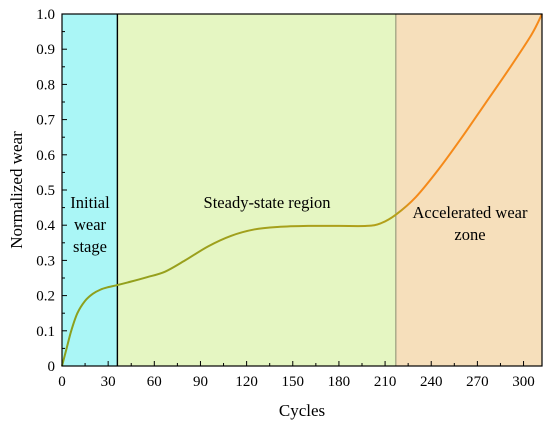  What do you see at coordinates (45, 121) in the screenshot?
I see `y-tick-label: 0.7` at bounding box center [45, 121].